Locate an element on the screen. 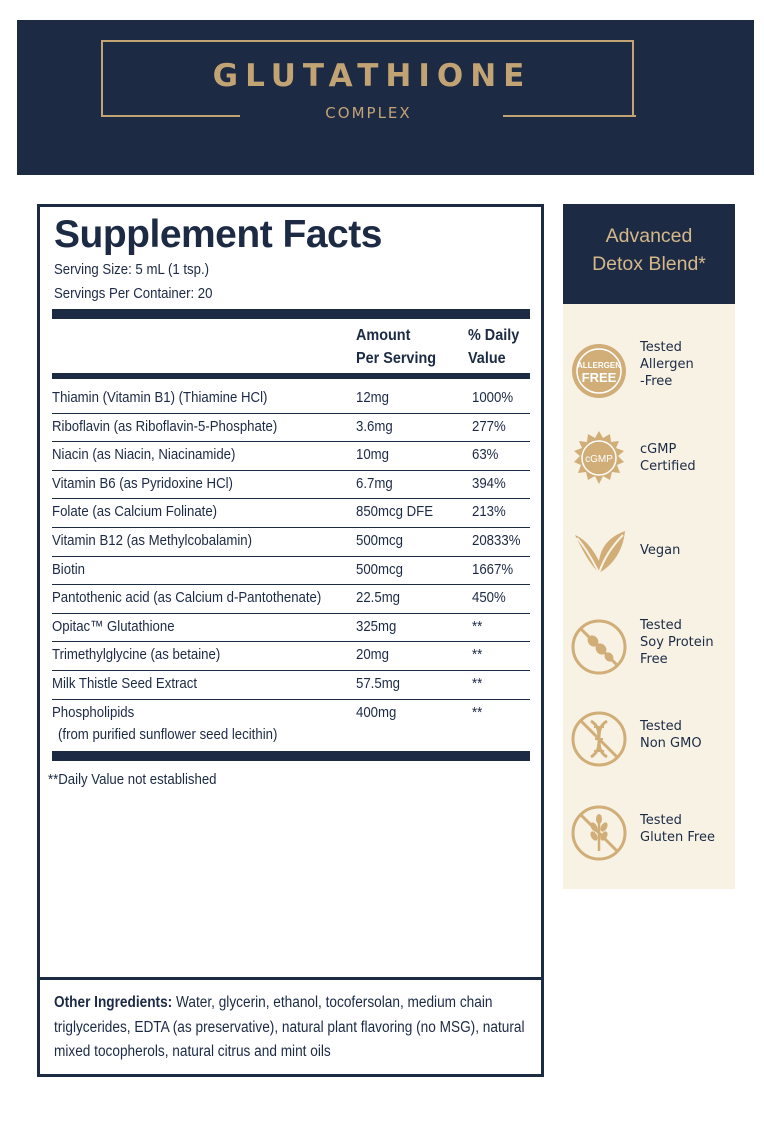 Image resolution: width=764 pixels, height=1140 pixels. row-ingredient: Vitamin B12 (as Methylcobalamin) is located at coordinates (152, 540).